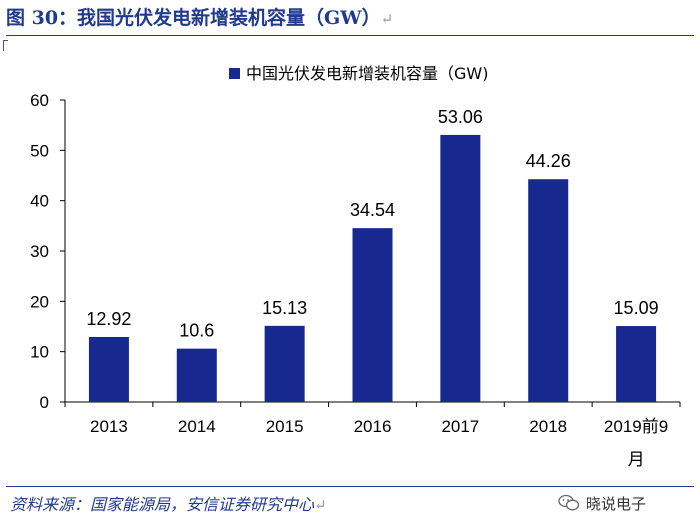 This screenshot has height=528, width=700. I want to click on x-tick-label: 2019前9, so click(636, 426).